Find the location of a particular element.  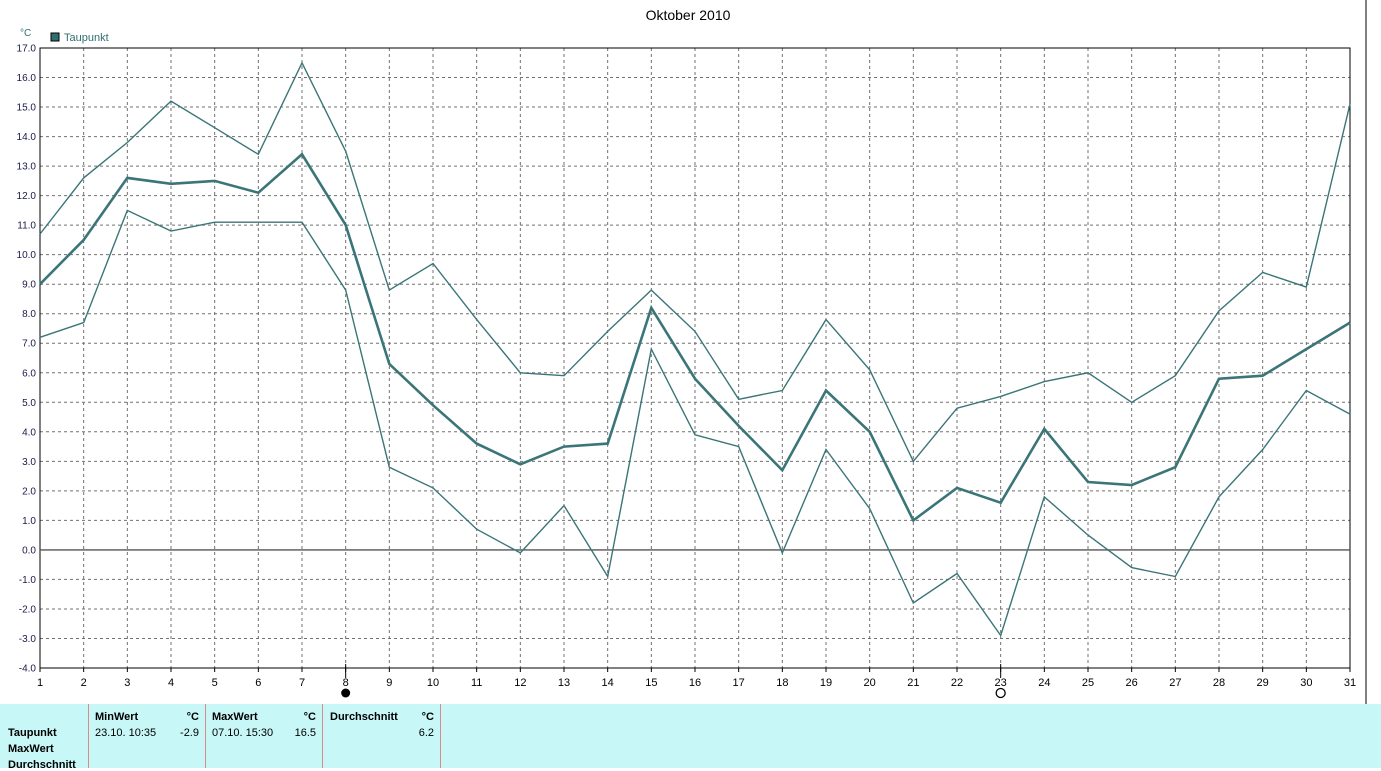

y-tick-label: 0.0 is located at coordinates (29, 550).